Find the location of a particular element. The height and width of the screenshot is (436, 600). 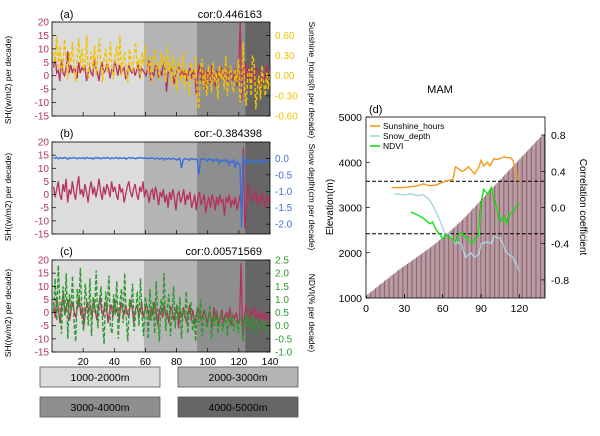

correlation-line-ndvi is located at coordinates (465, 215).